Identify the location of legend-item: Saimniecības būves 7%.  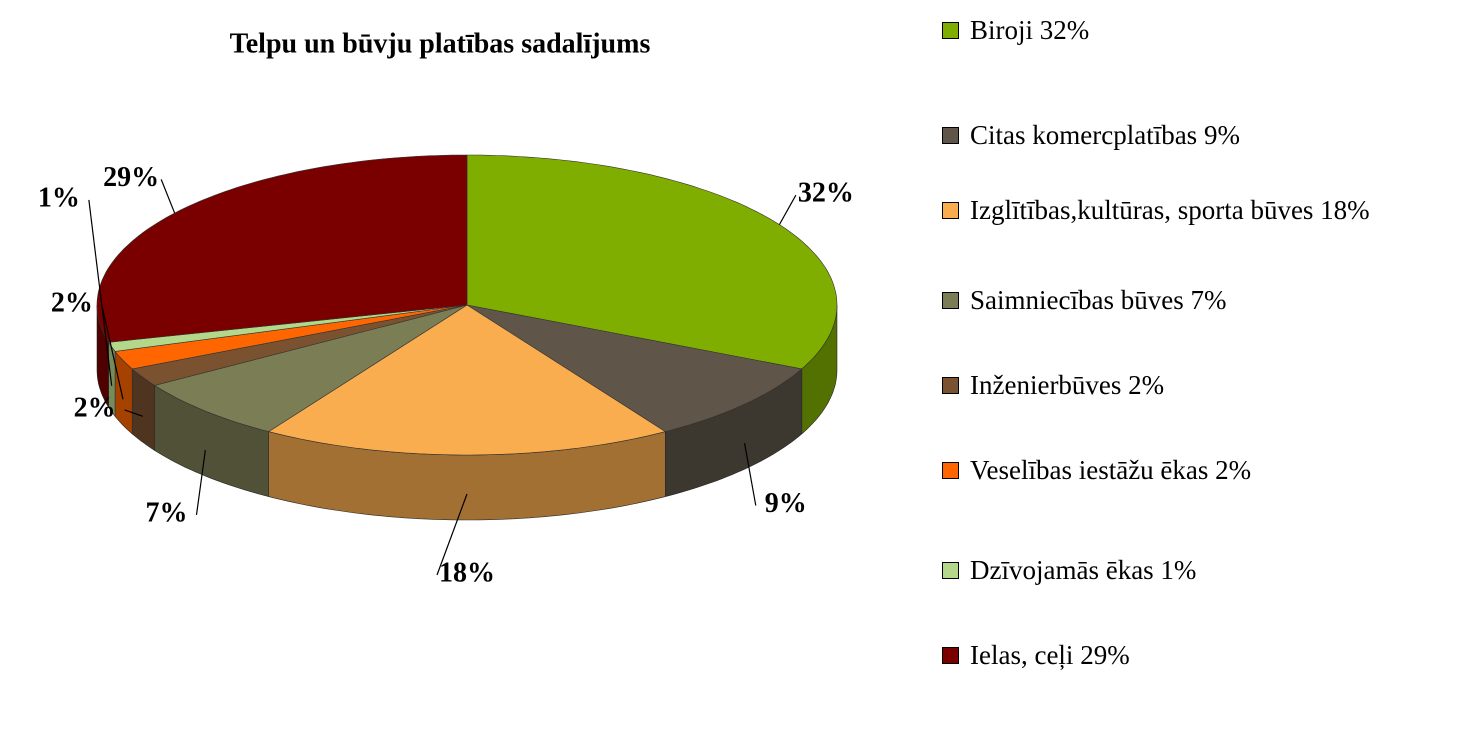
(1190, 300).